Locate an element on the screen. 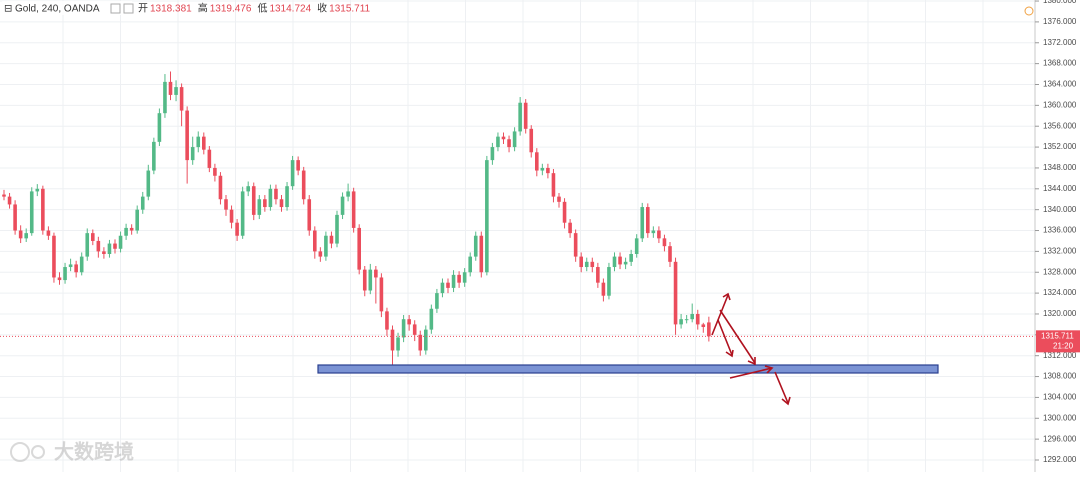  last-price-box is located at coordinates (1058, 341).